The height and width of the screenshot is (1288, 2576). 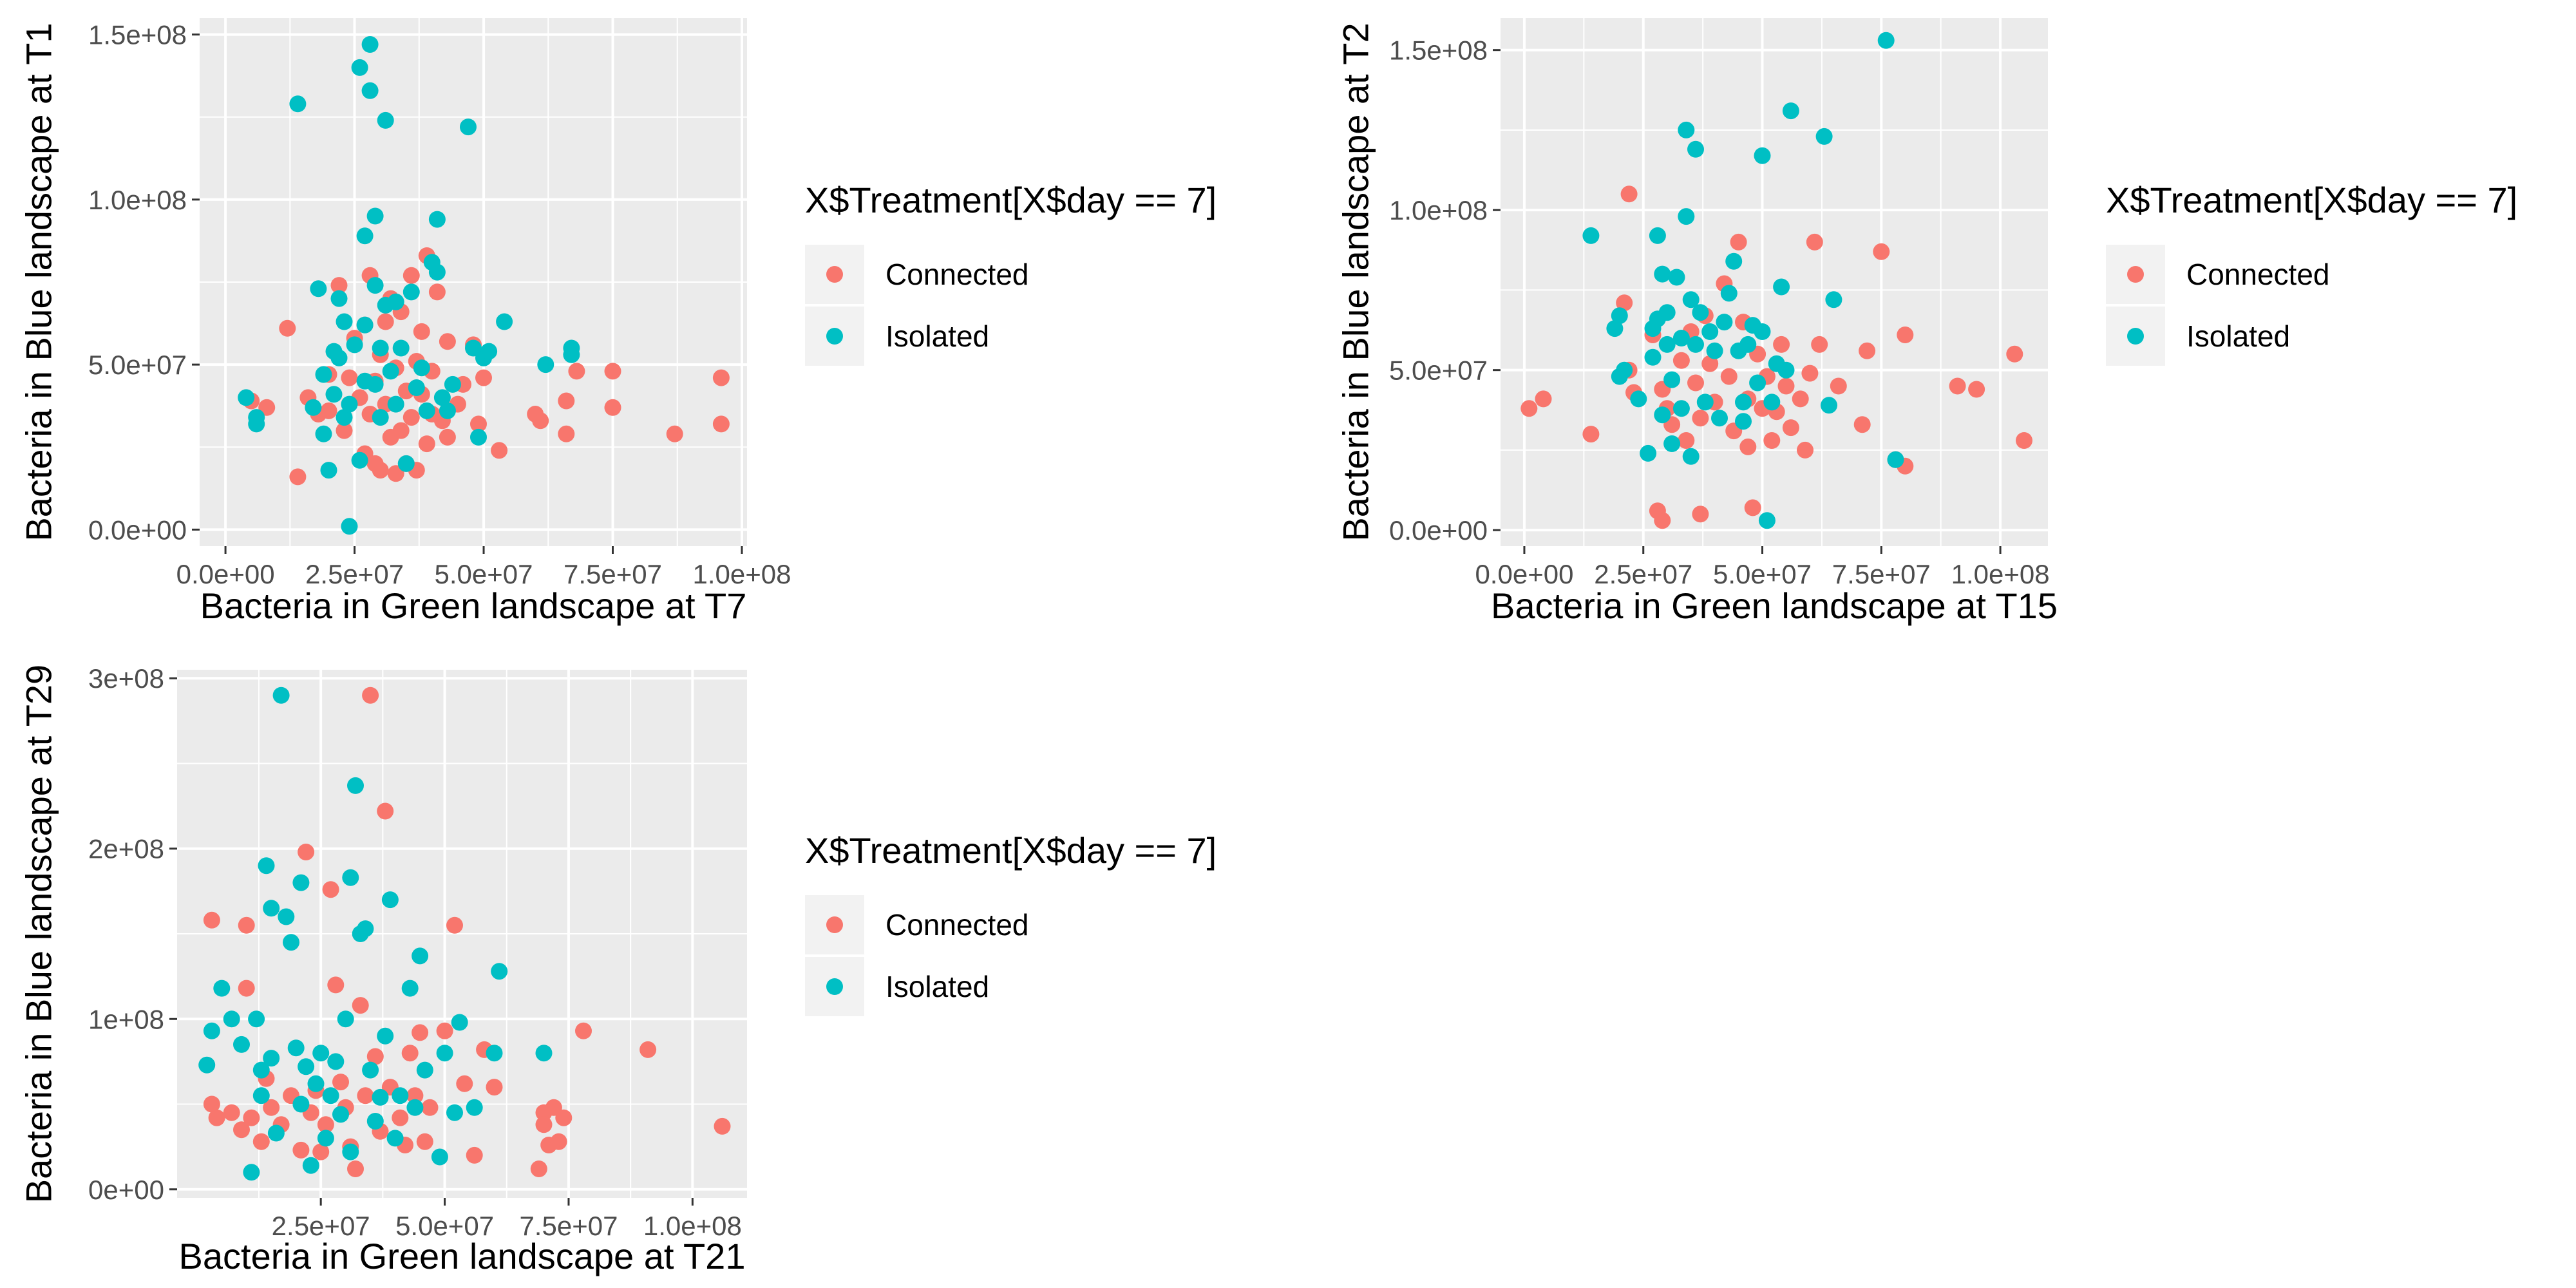 I want to click on panel3-x-tick-label: 1.0e+08, so click(x=692, y=1226).